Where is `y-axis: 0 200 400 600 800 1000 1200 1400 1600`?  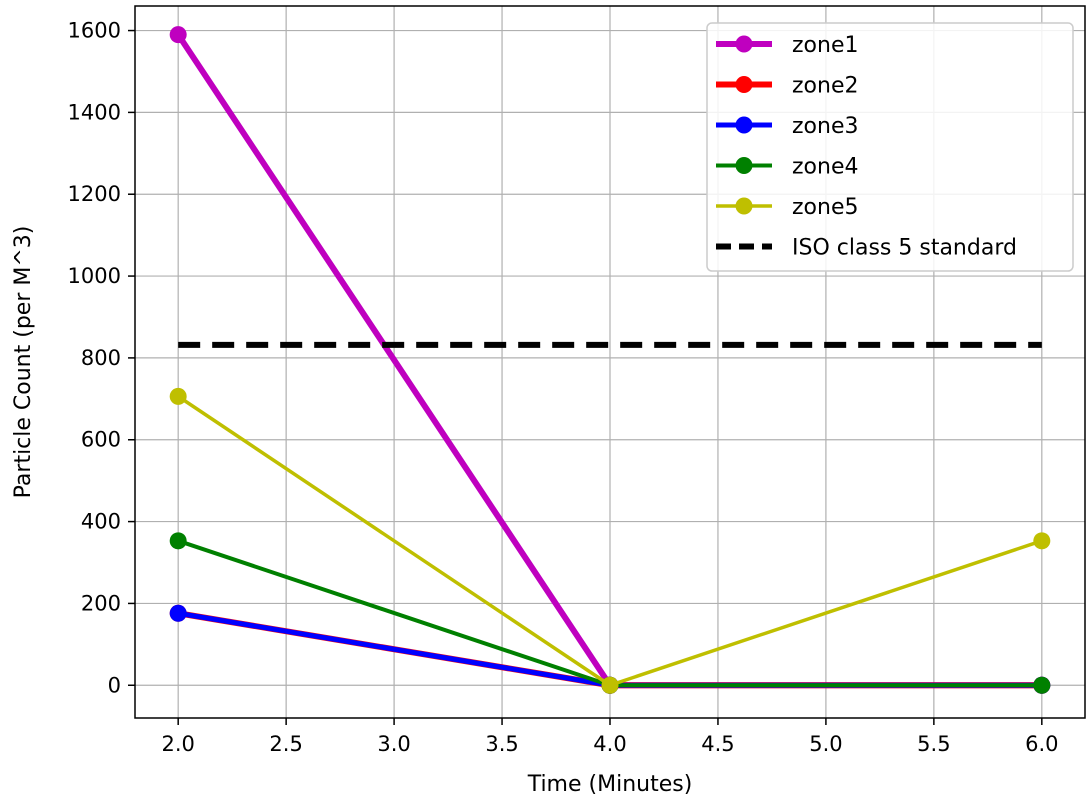
y-axis: 0 200 400 600 800 1000 1200 1400 1600 is located at coordinates (101, 358).